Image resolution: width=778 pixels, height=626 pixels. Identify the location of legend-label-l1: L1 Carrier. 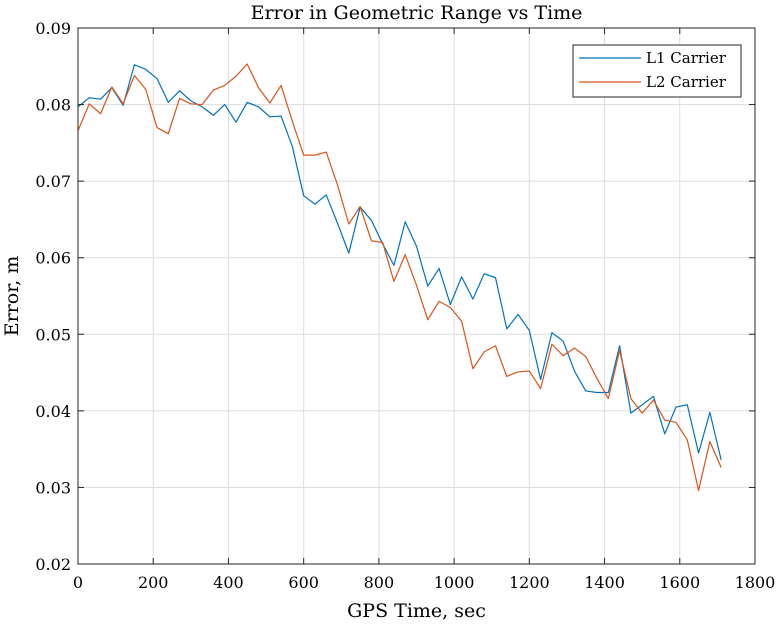
(686, 58).